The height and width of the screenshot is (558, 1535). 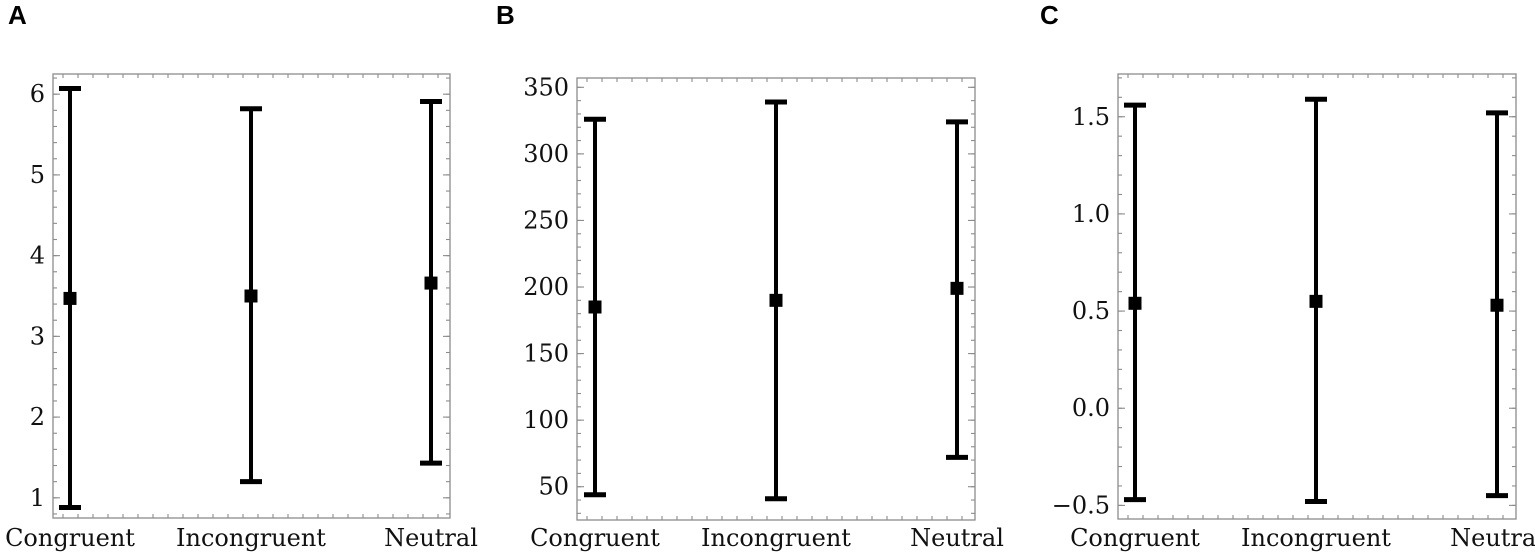 I want to click on y-tick-label: 0.5, so click(x=1091, y=311).